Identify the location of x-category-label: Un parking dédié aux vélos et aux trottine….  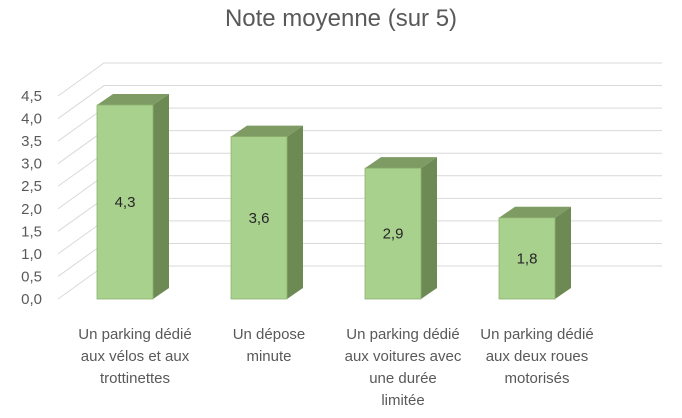
(134, 356).